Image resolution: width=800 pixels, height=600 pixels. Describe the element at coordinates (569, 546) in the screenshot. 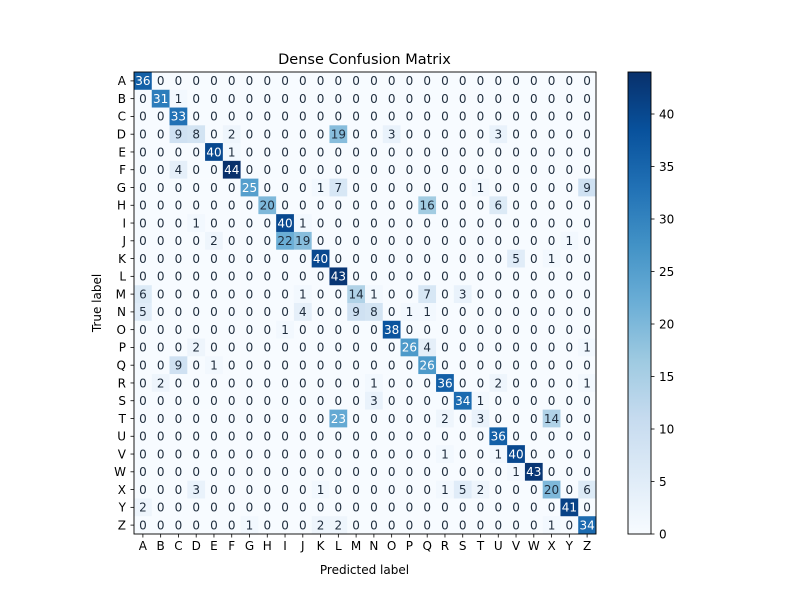

I see `x-tick-label: Y` at that location.